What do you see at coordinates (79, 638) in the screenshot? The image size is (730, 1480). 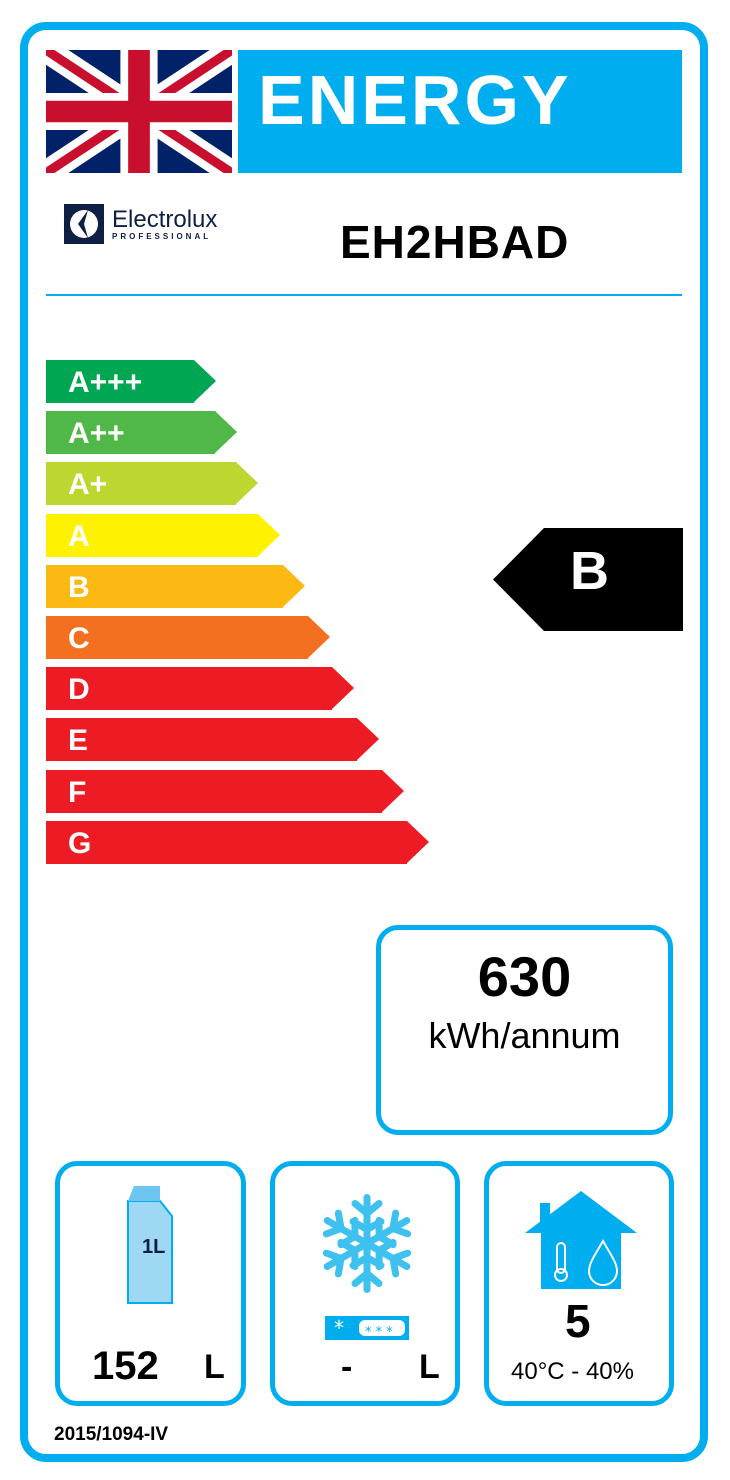 I see `scale-label: C` at bounding box center [79, 638].